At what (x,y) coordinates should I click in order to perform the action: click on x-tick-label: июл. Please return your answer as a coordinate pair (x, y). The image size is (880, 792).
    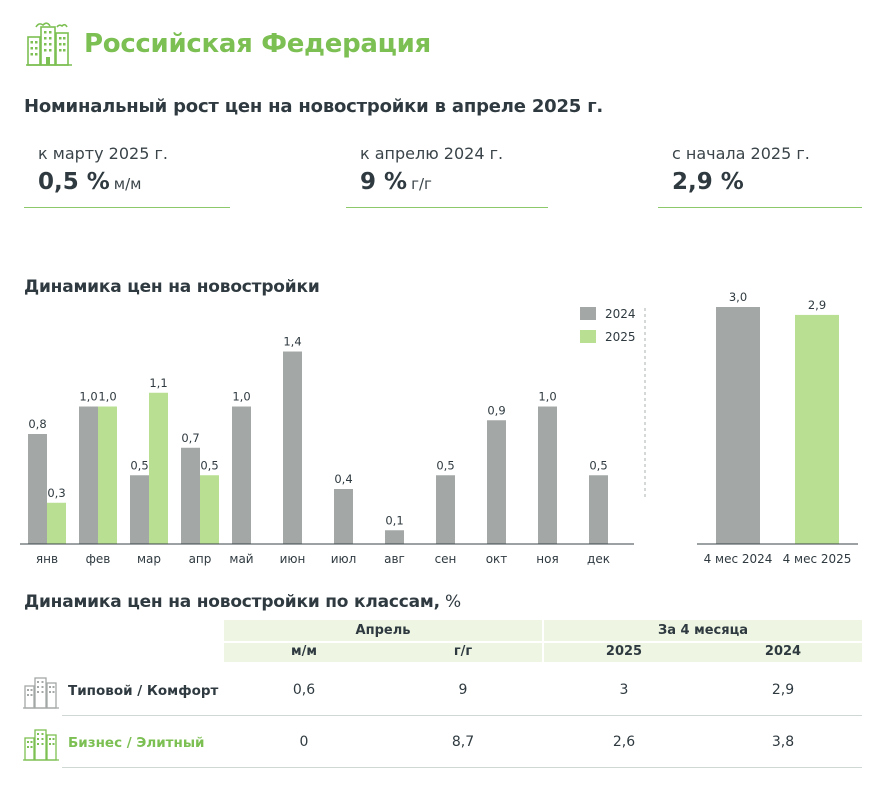
    Looking at the image, I should click on (344, 559).